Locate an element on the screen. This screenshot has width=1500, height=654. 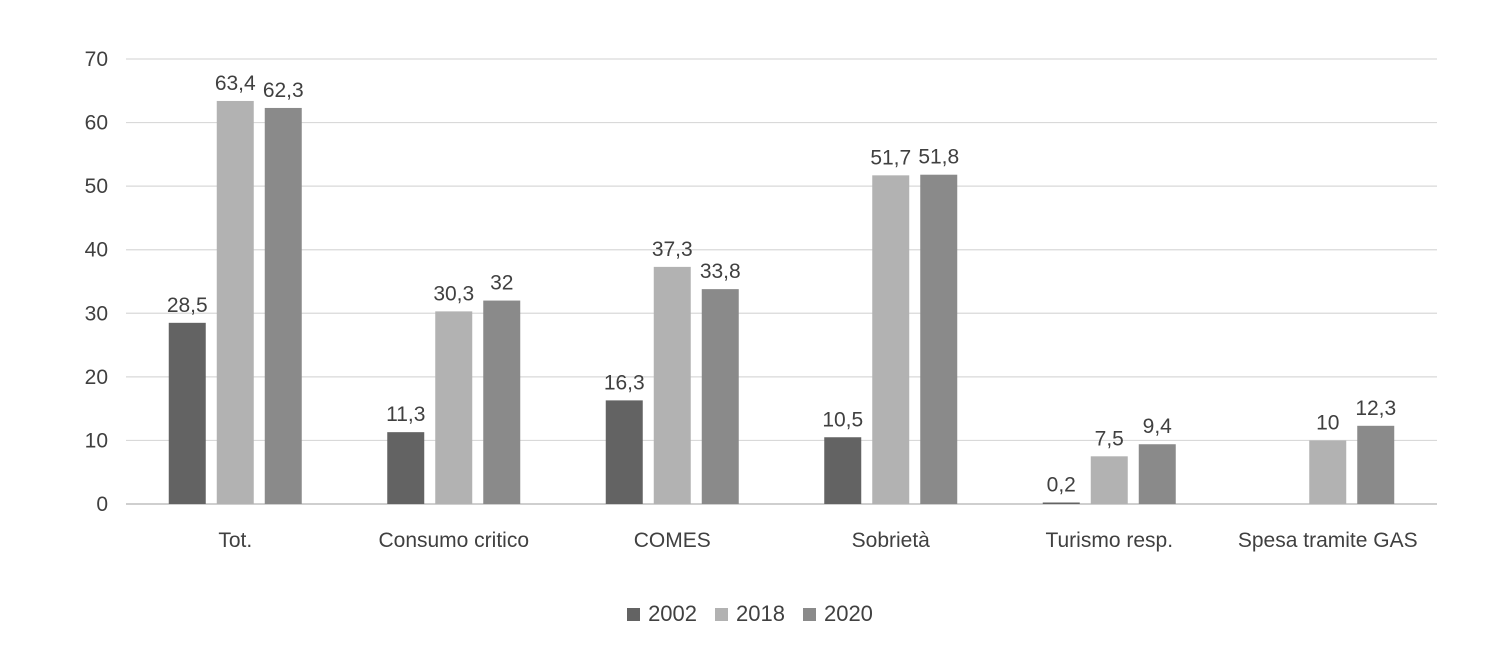
data-label-turismo-resp-2020: 9,4 is located at coordinates (1158, 426).